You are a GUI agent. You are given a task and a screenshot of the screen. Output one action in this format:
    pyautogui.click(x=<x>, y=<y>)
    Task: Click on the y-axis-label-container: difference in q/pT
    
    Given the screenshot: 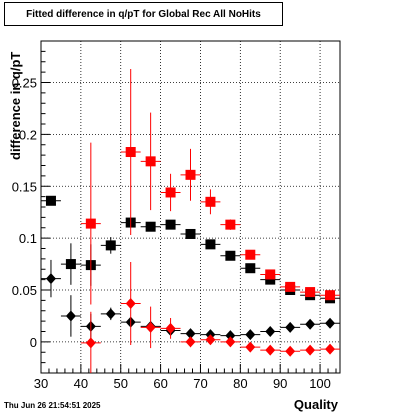 What is the action you would take?
    pyautogui.click(x=17, y=100)
    